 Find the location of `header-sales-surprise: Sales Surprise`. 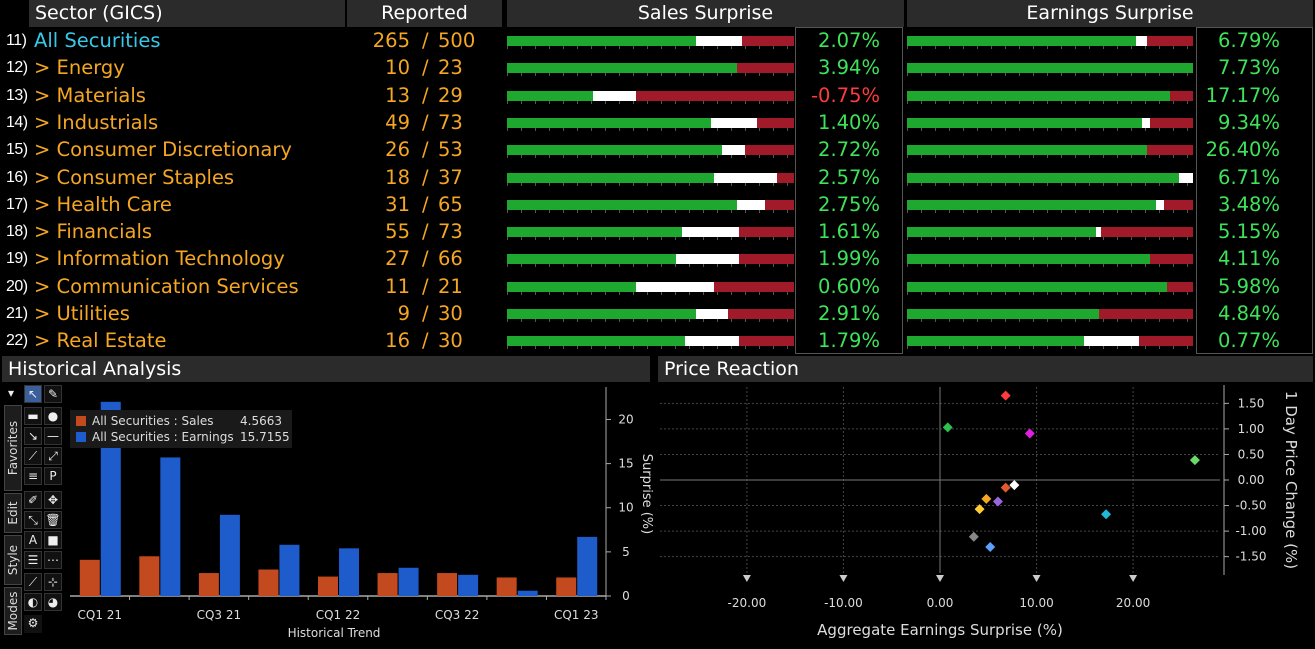

header-sales-surprise: Sales Surprise is located at coordinates (705, 13).